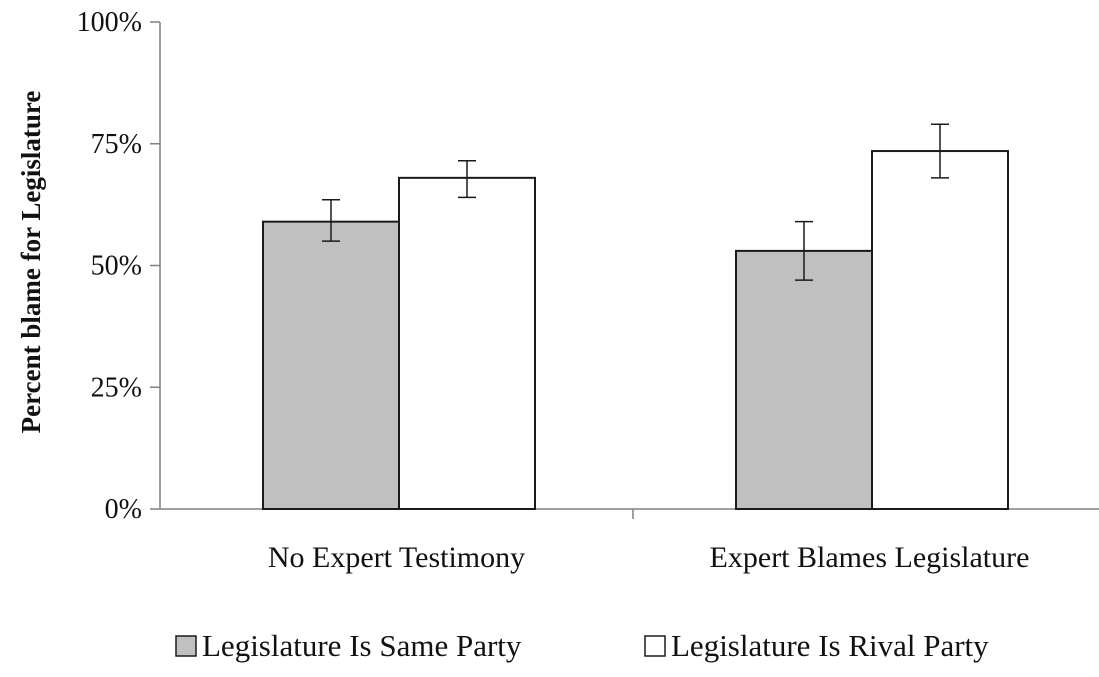  I want to click on x-category-label: Expert Blames Legislature, so click(870, 557).